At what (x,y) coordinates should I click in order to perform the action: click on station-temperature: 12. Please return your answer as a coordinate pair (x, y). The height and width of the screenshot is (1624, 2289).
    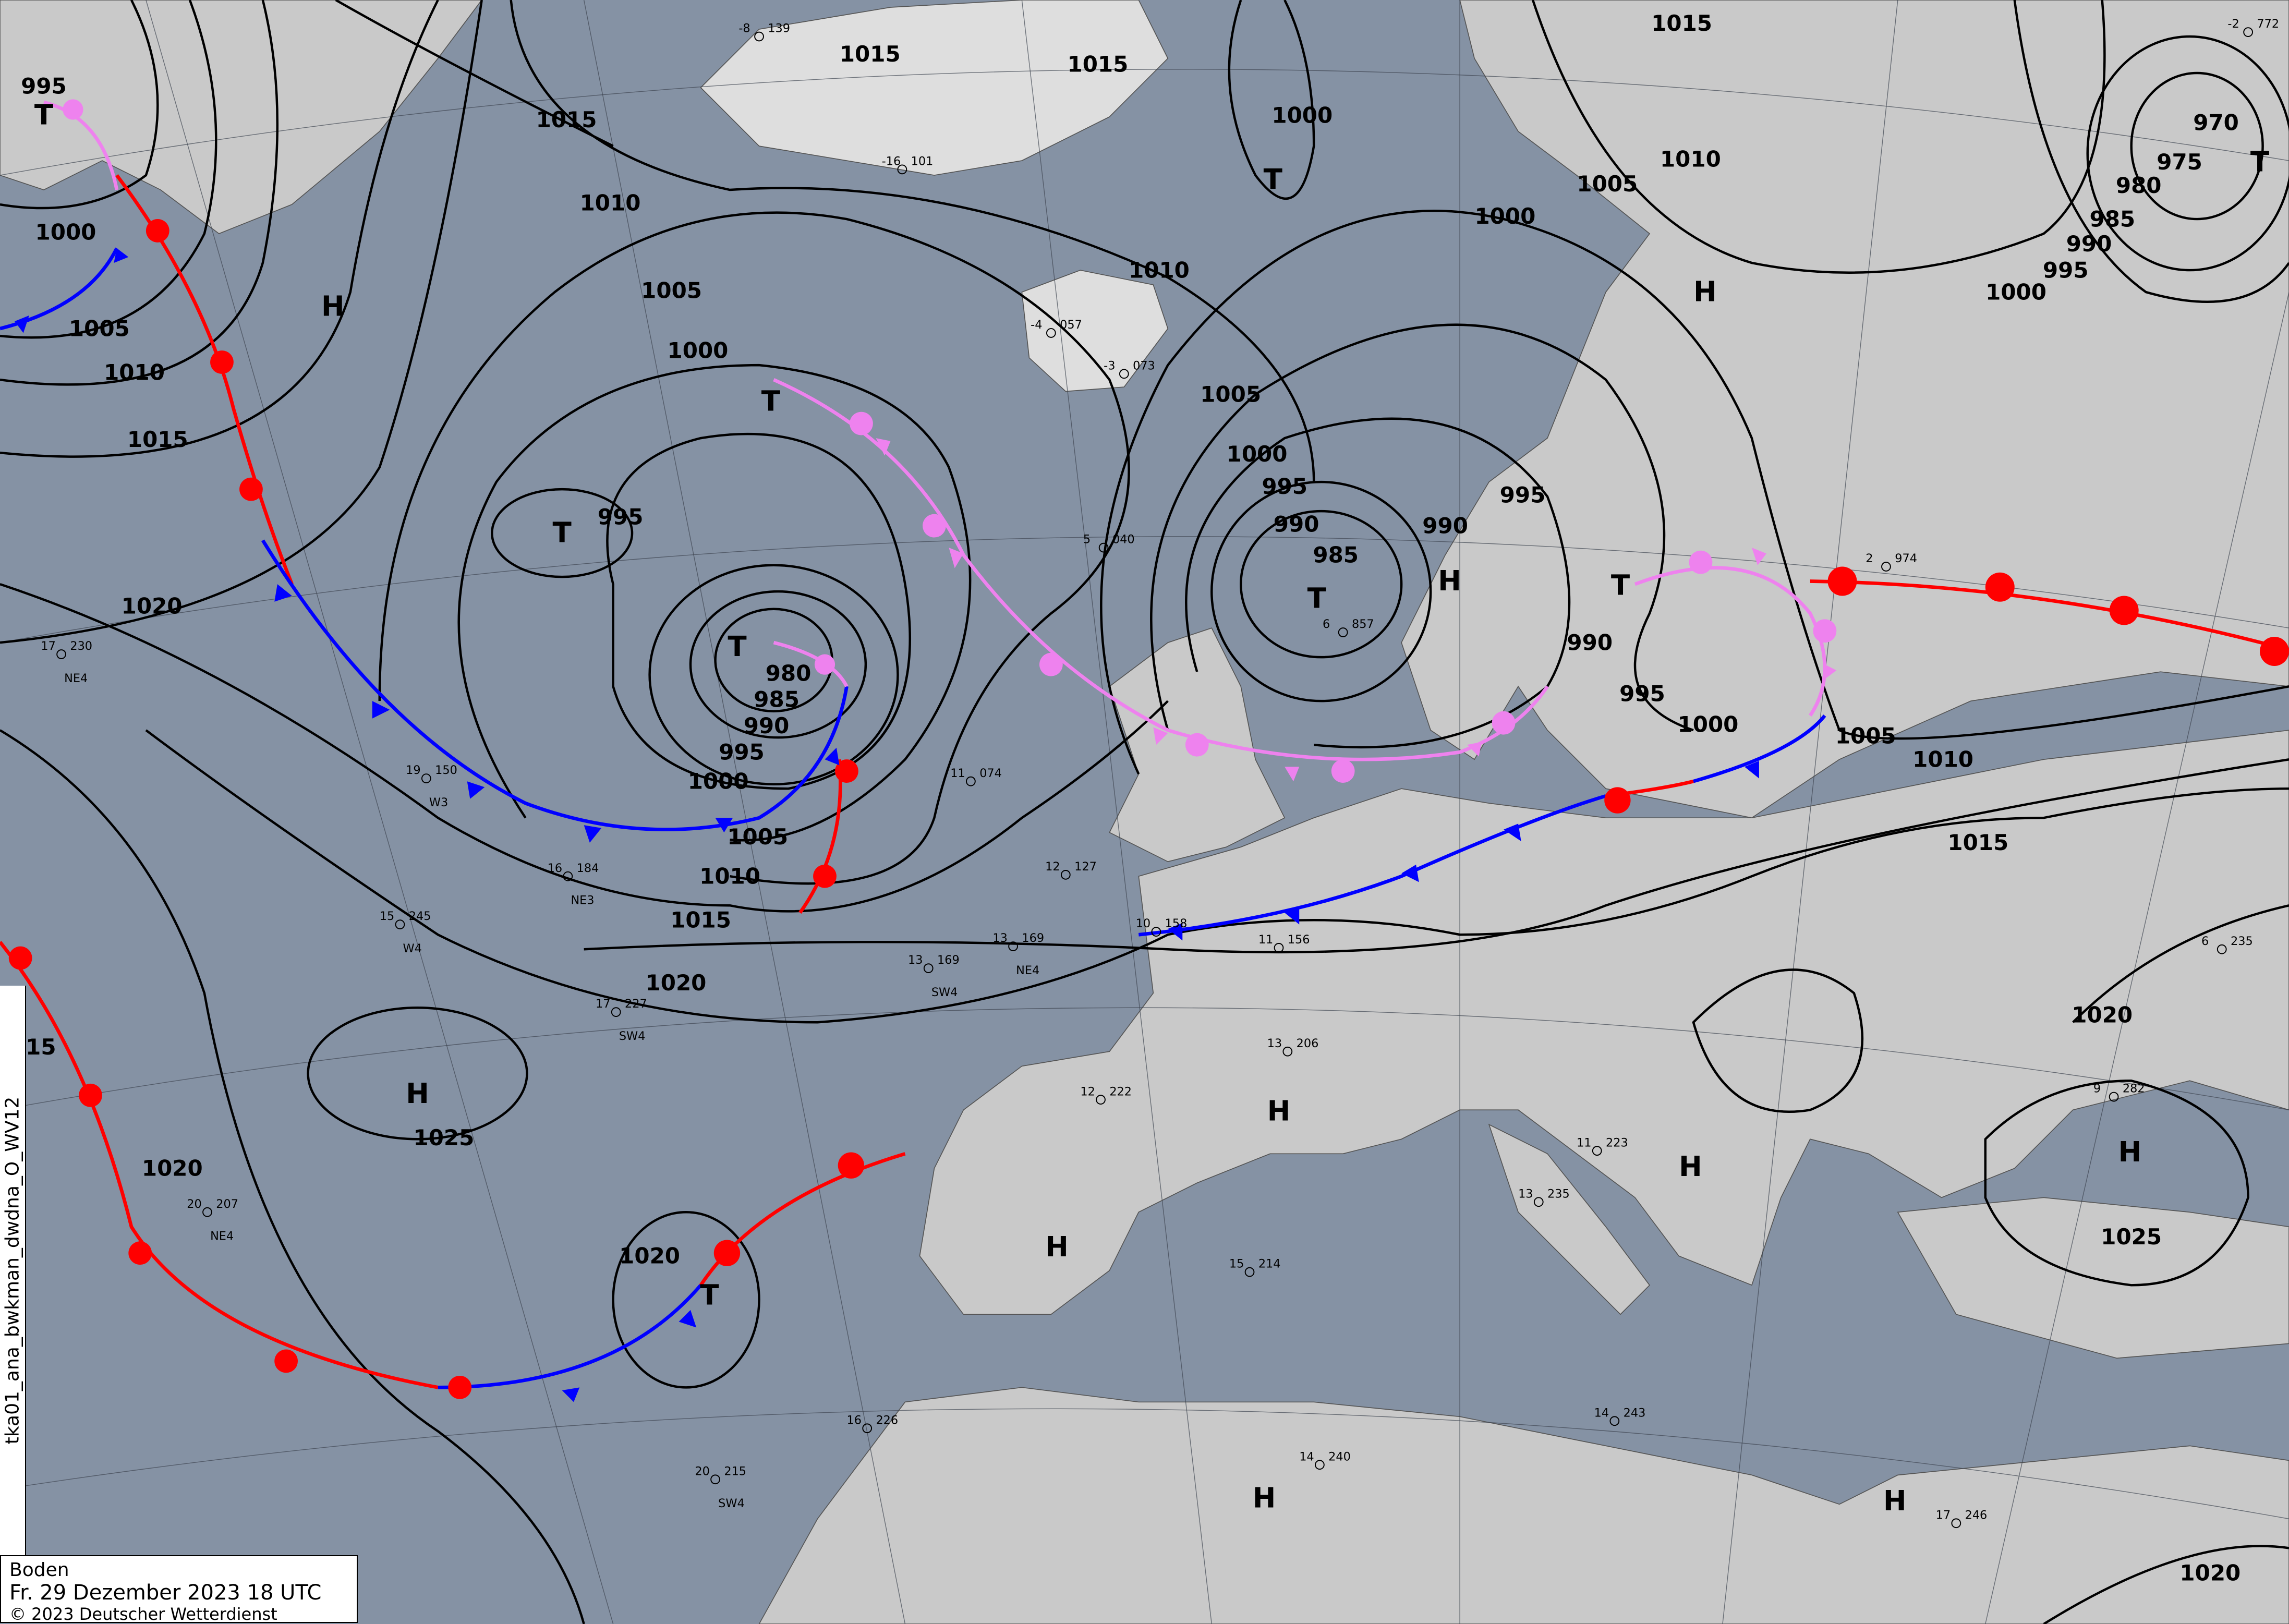
    Looking at the image, I should click on (1087, 1091).